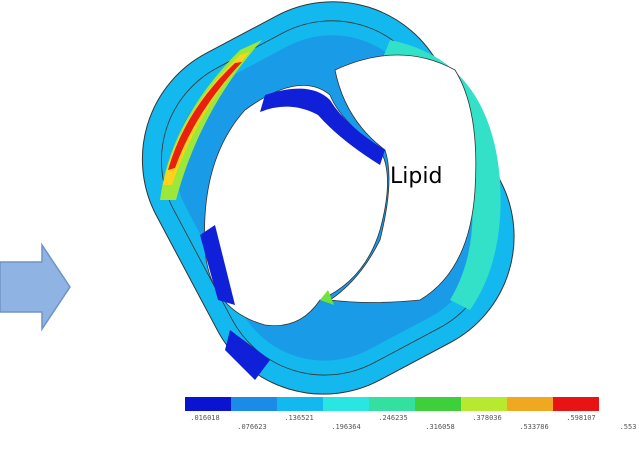  What do you see at coordinates (440, 427) in the screenshot?
I see `legend-label: .316058` at bounding box center [440, 427].